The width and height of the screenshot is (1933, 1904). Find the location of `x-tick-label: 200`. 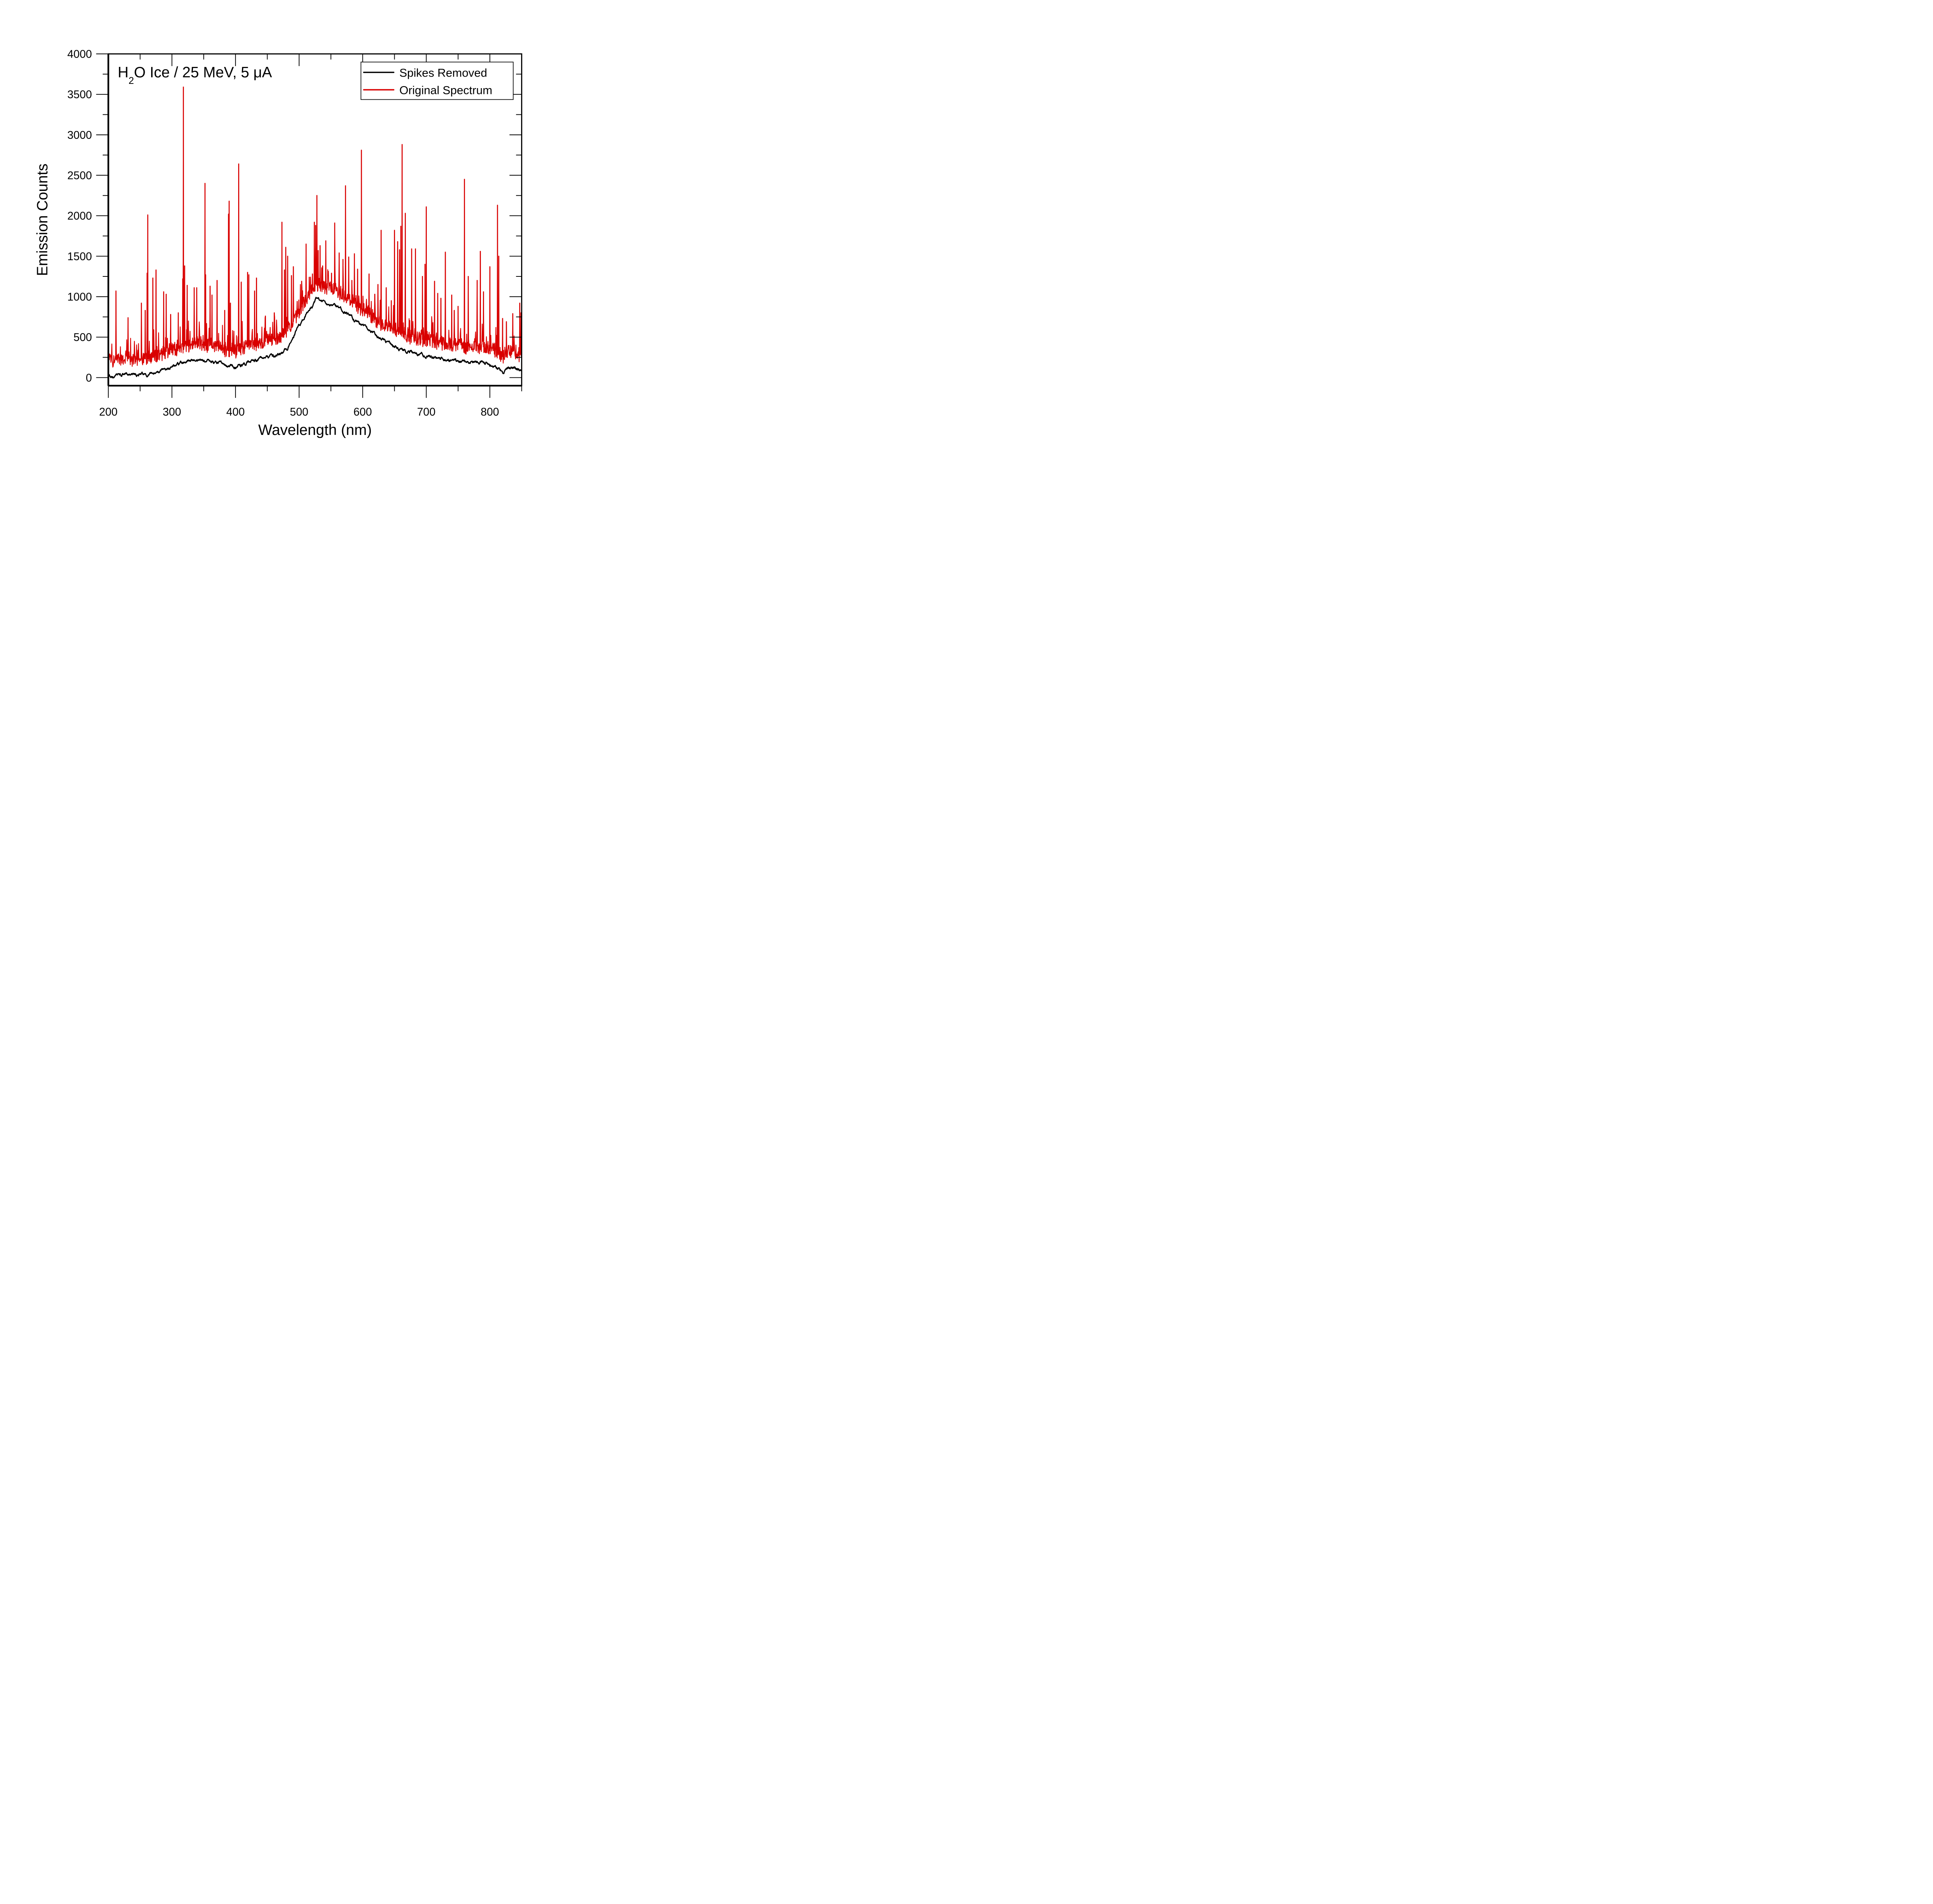

x-tick-label: 200 is located at coordinates (108, 412).